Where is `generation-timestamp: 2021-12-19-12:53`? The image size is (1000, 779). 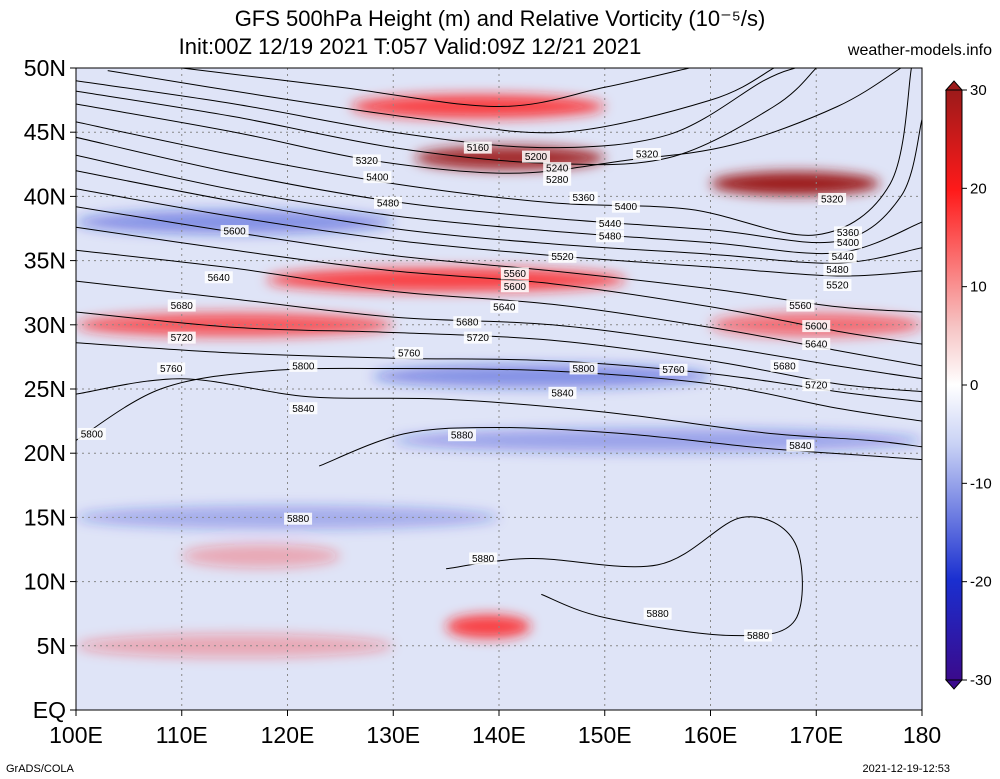 generation-timestamp: 2021-12-19-12:53 is located at coordinates (906, 769).